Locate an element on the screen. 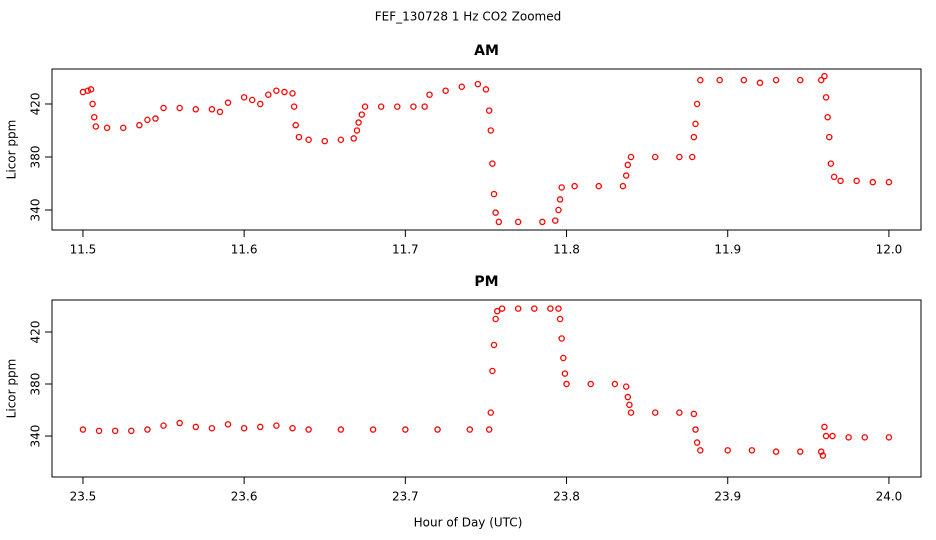 The image size is (936, 540). panel-title: AM is located at coordinates (486, 51).